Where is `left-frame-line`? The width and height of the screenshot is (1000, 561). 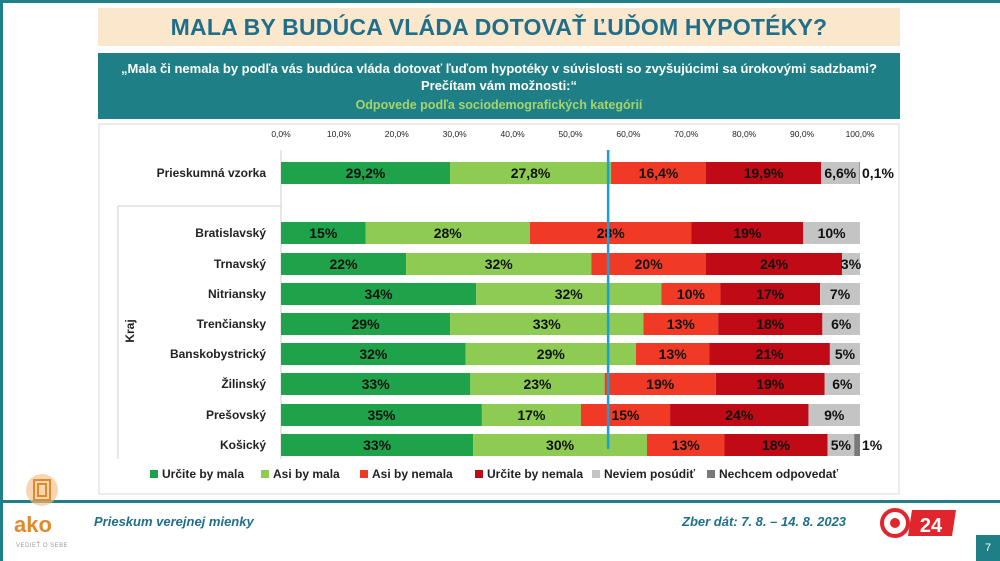
left-frame-line is located at coordinates (1, 280).